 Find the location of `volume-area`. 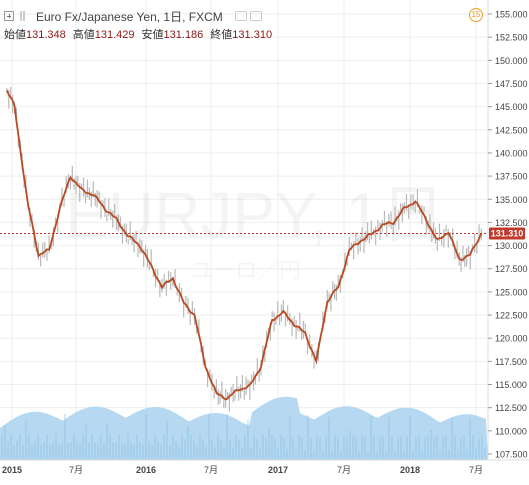

volume-area is located at coordinates (244, 428).